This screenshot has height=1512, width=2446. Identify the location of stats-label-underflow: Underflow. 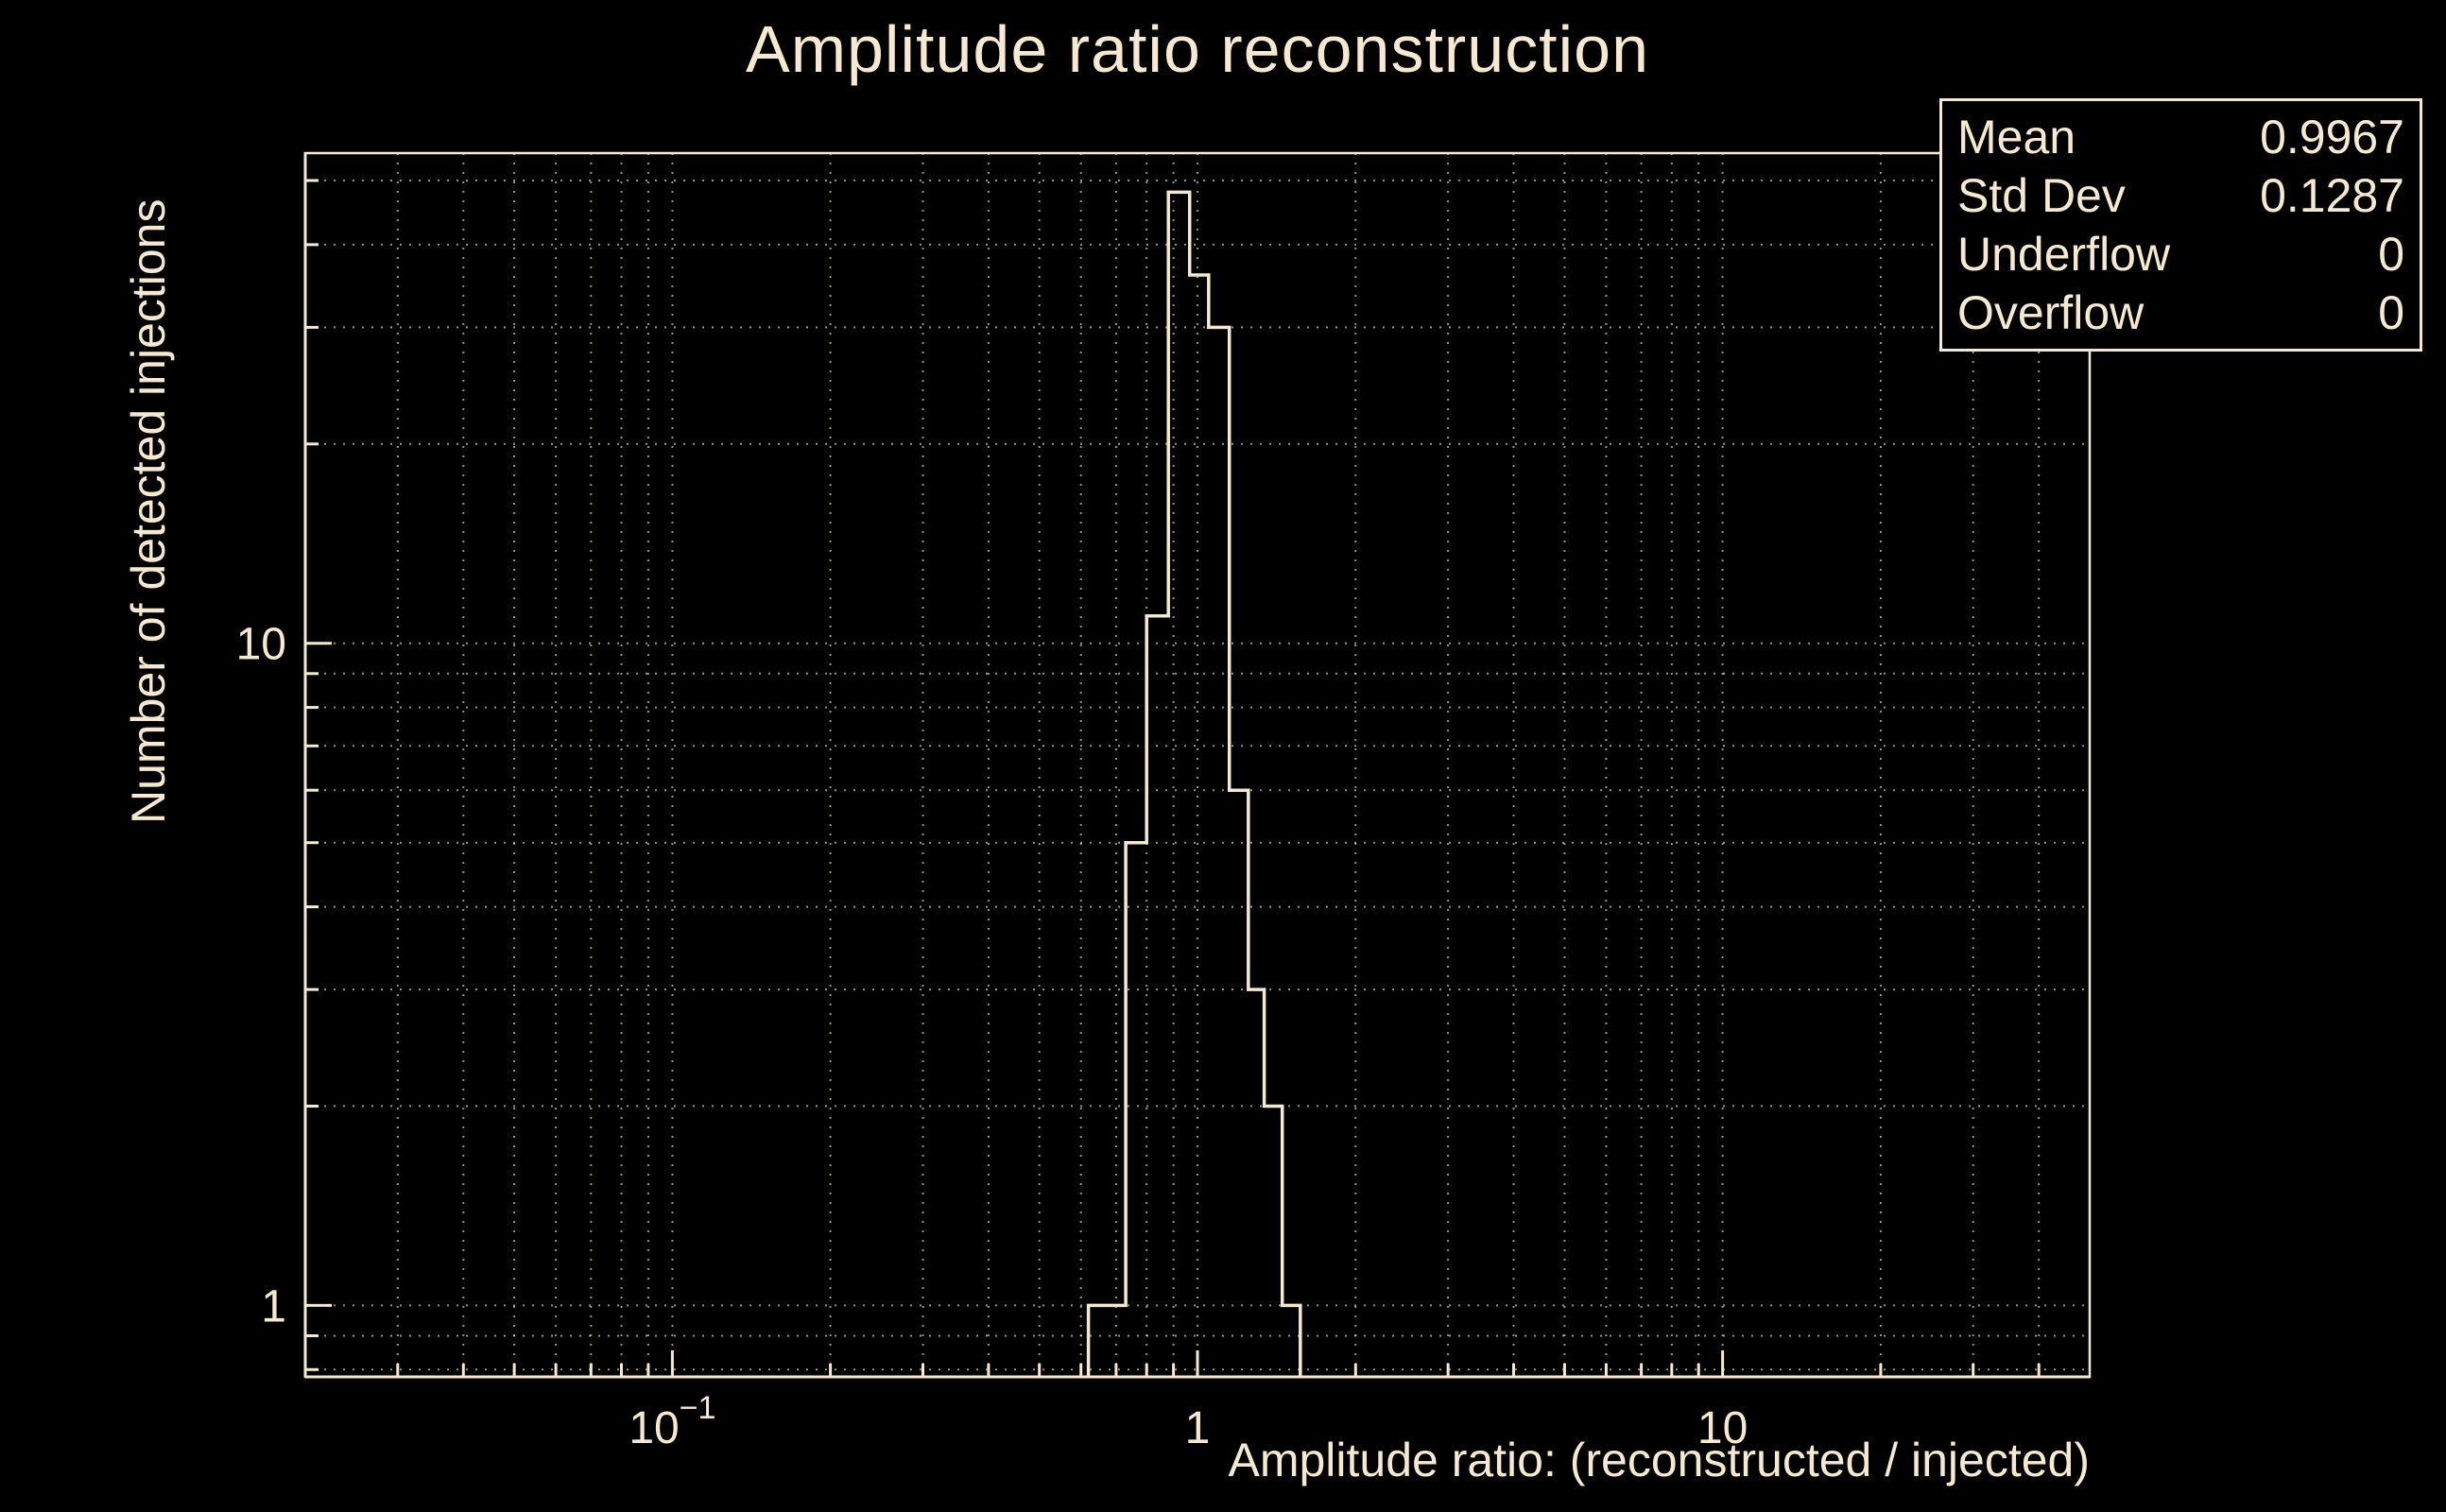
(2064, 254).